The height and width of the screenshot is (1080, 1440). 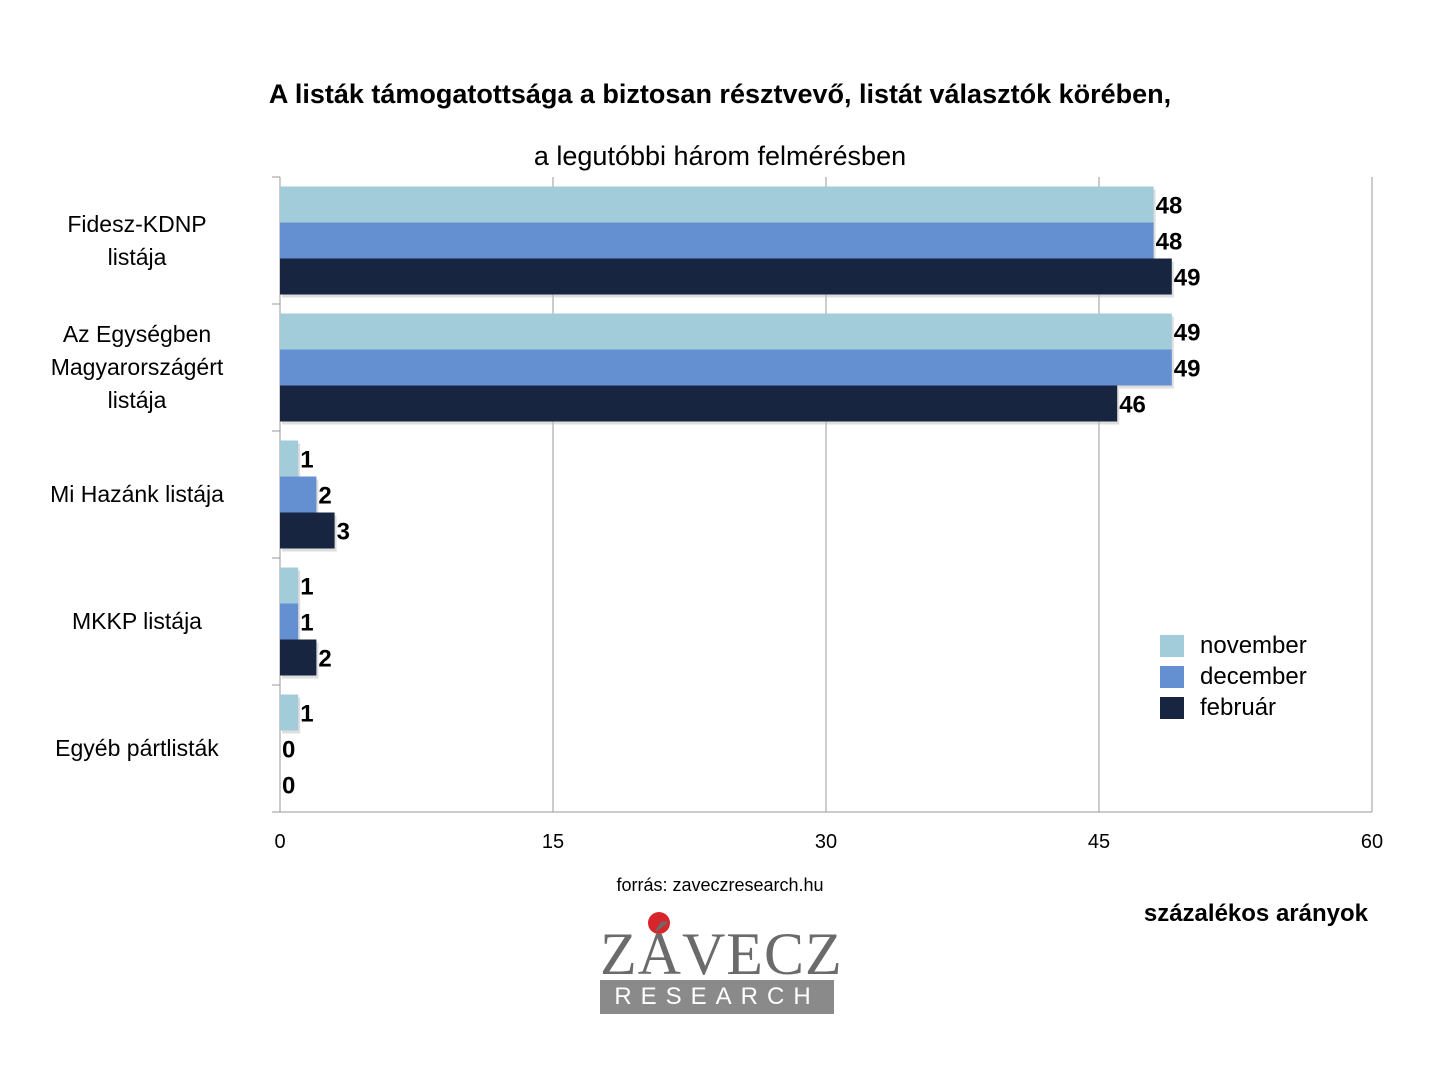 I want to click on legend-label: november, so click(x=1253, y=645).